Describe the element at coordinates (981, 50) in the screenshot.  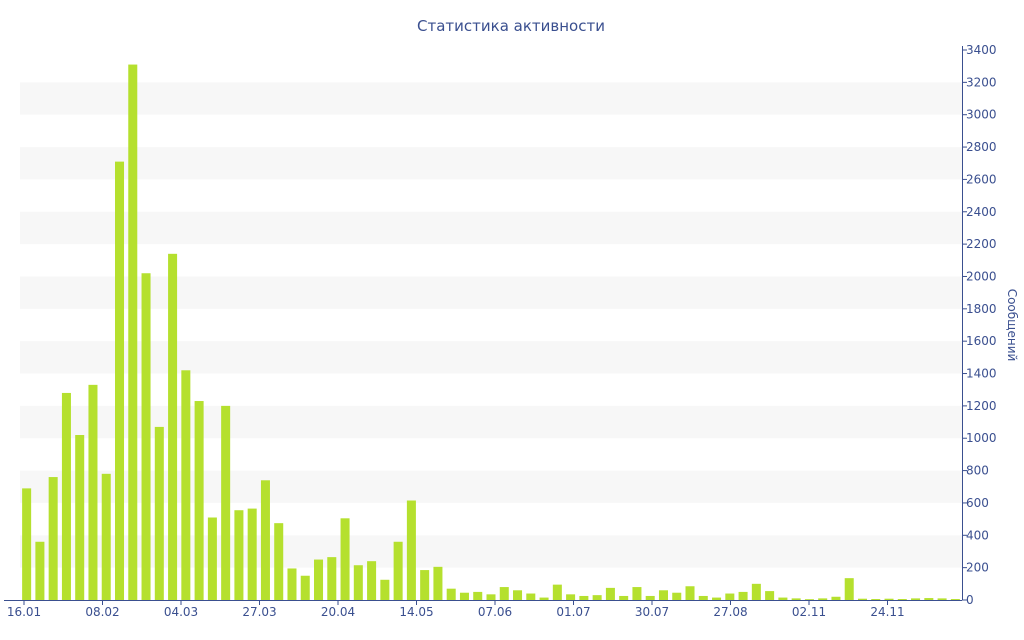
I see `y-tick-label: 3400` at that location.